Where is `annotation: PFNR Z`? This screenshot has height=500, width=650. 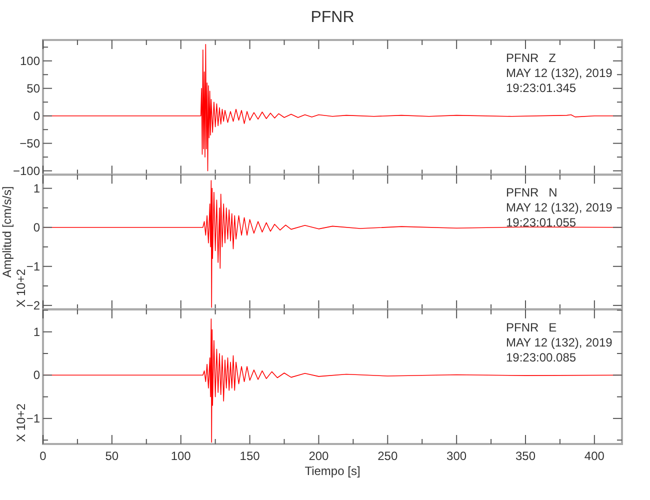
annotation: PFNR Z is located at coordinates (531, 58).